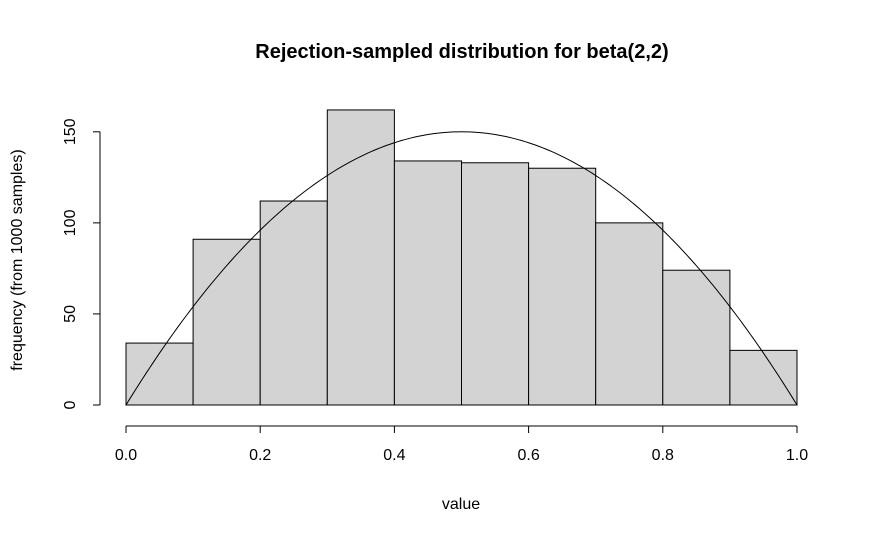  What do you see at coordinates (70, 131) in the screenshot?
I see `y-tick-label-3: 150` at bounding box center [70, 131].